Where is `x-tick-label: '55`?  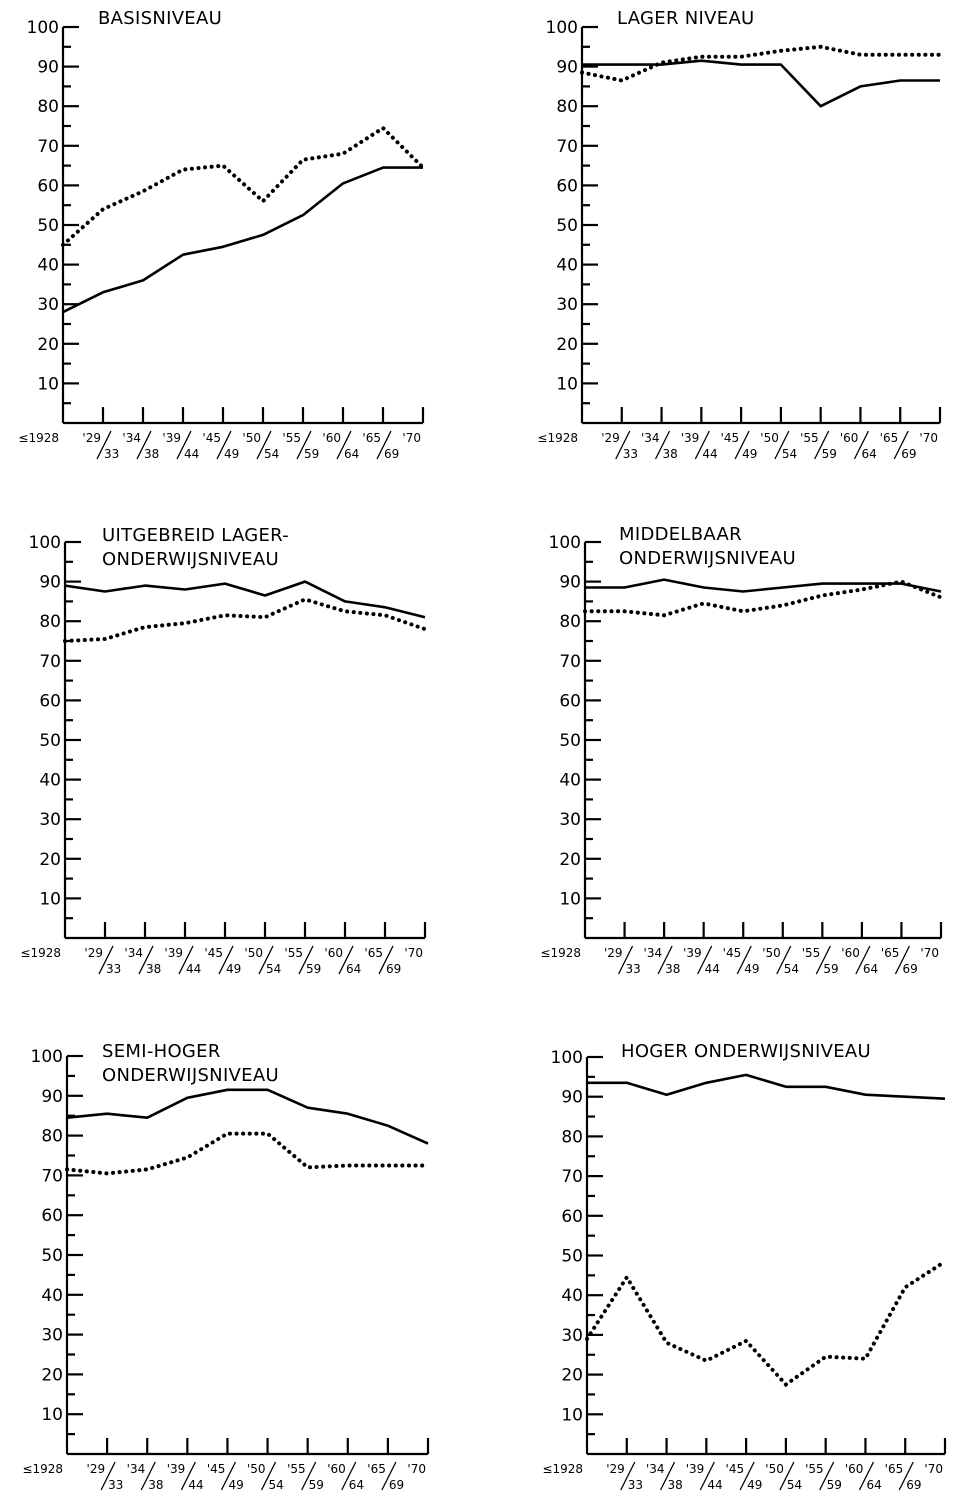
x-tick-label: '55 is located at coordinates (296, 1469).